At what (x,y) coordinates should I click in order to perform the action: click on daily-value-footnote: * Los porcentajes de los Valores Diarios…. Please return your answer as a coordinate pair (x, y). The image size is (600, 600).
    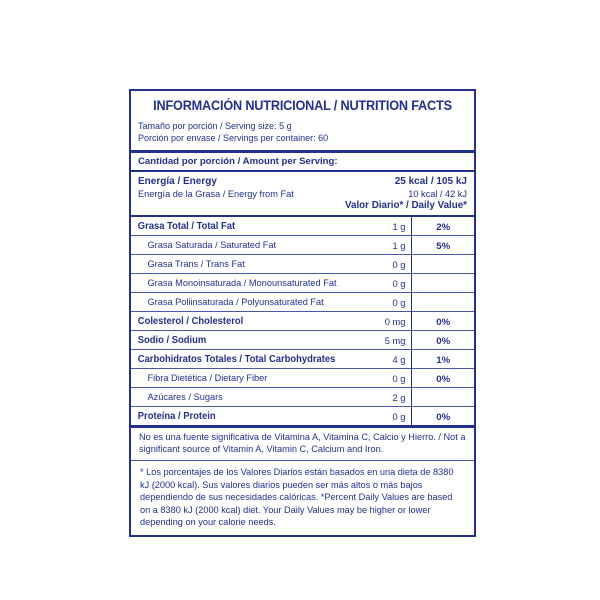
    Looking at the image, I should click on (297, 497).